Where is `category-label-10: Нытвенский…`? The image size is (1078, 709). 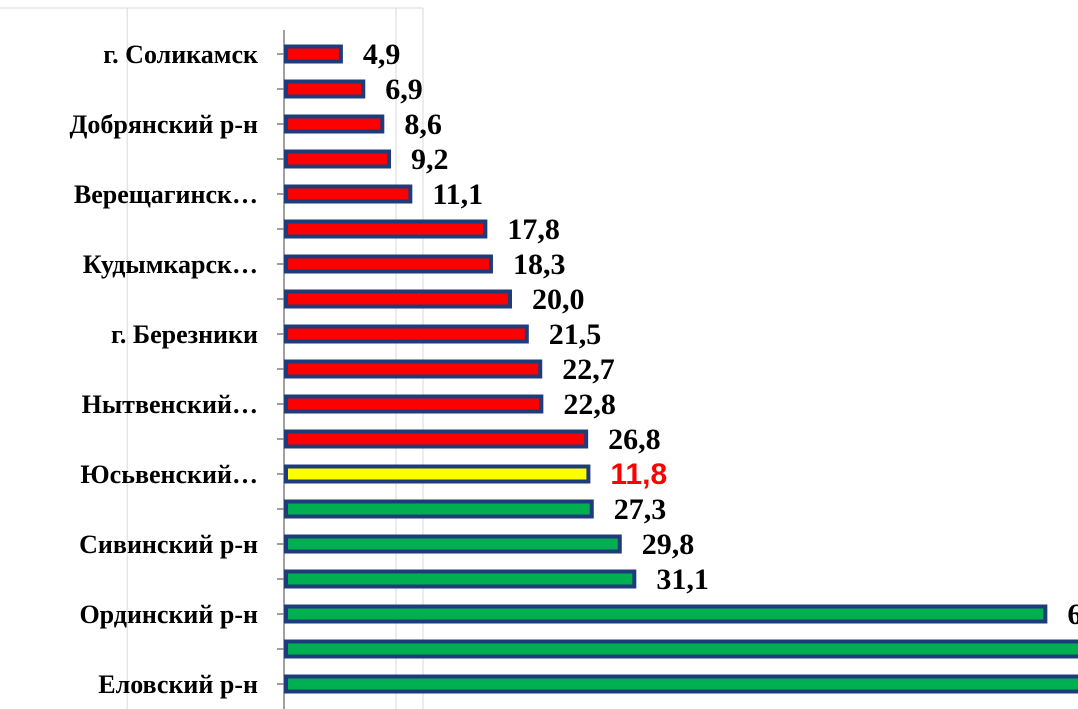 category-label-10: Нытвенский… is located at coordinates (170, 404).